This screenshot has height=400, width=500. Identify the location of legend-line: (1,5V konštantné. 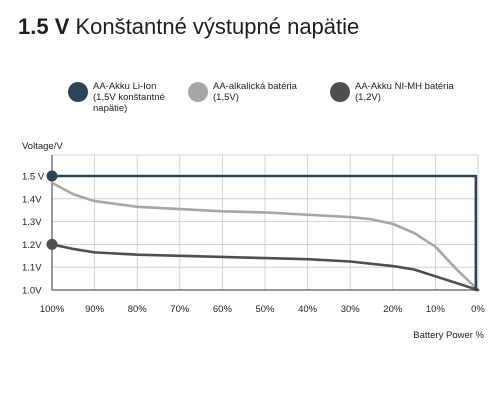
(129, 97).